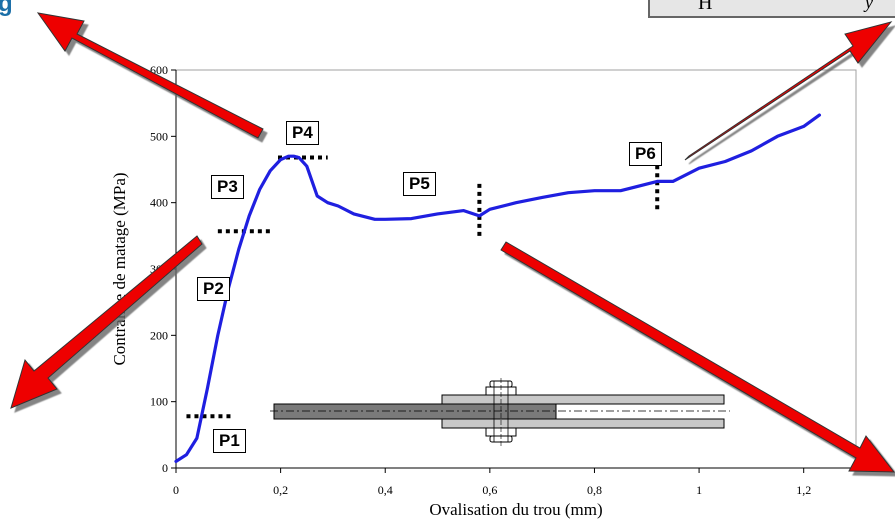 Image resolution: width=895 pixels, height=526 pixels. Describe the element at coordinates (159, 335) in the screenshot. I see `y-tick-label: 200` at that location.